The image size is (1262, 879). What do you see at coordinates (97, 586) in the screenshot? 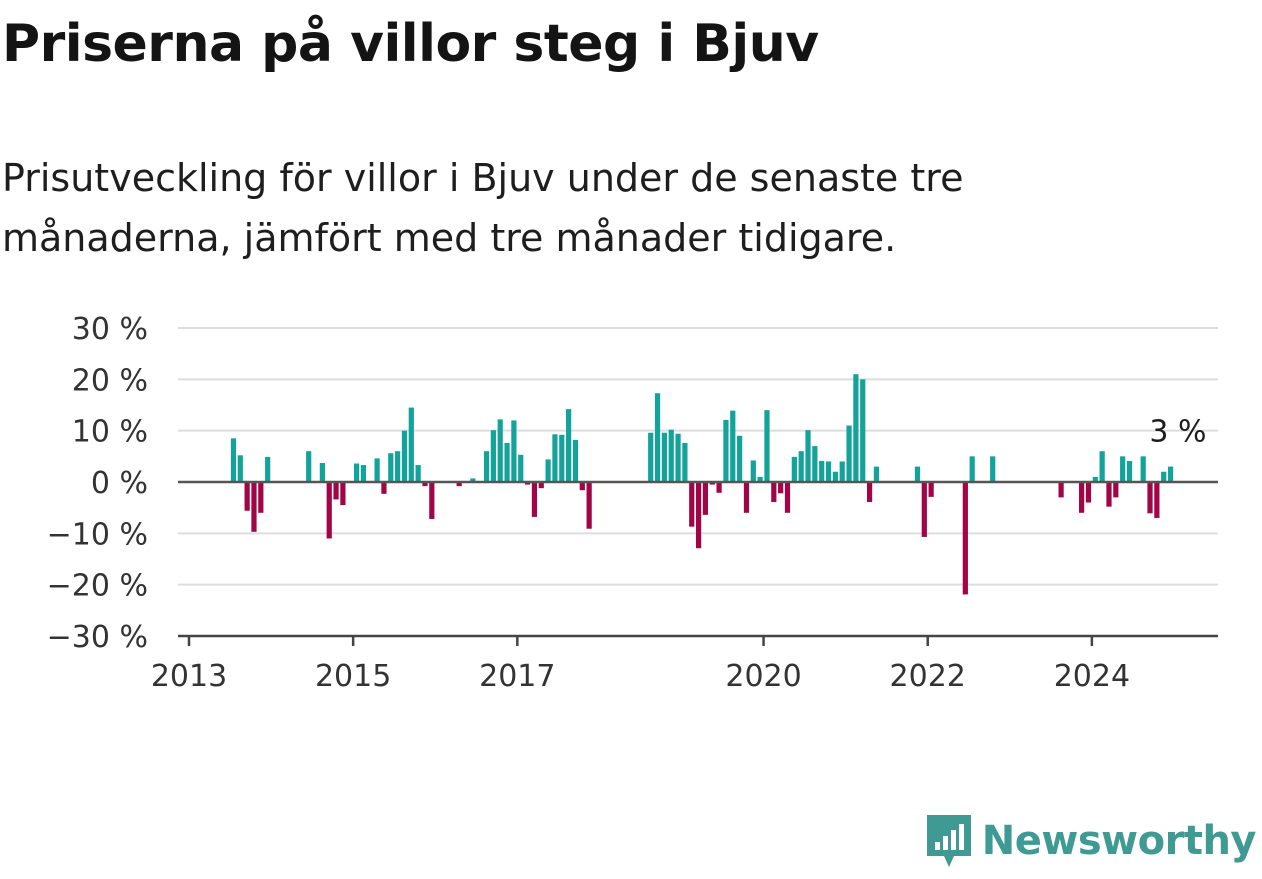
I see `y-tick-label: −20 %` at bounding box center [97, 586].